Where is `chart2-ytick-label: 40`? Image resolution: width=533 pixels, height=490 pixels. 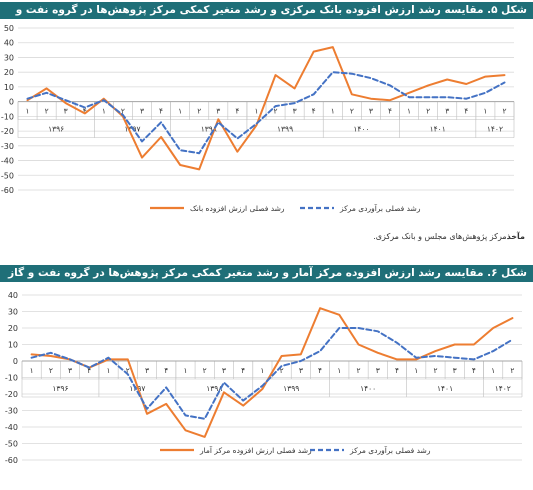
chart2-ytick-label: 40 is located at coordinates (13, 295).